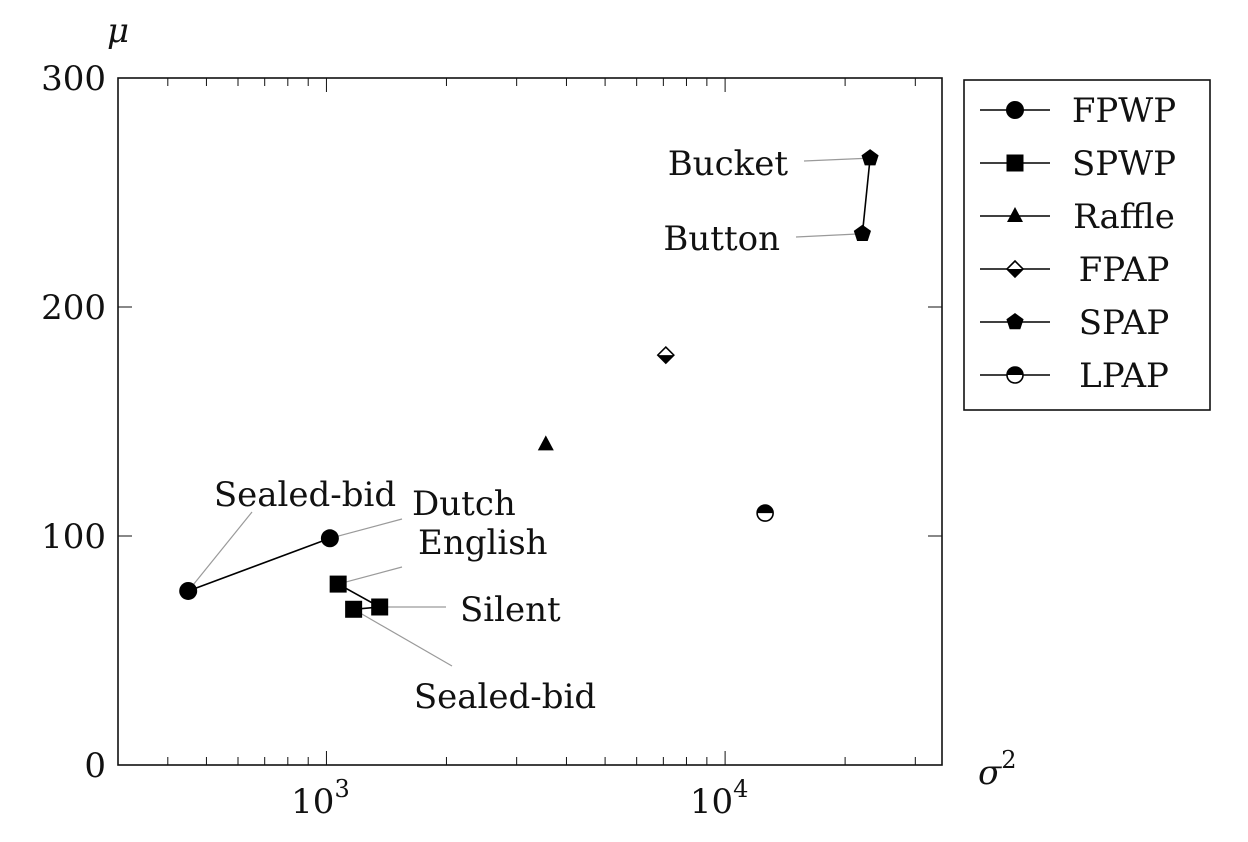 This screenshot has width=1248, height=842. Describe the element at coordinates (1074, 376) in the screenshot. I see `legend-entry: LPAP` at that location.